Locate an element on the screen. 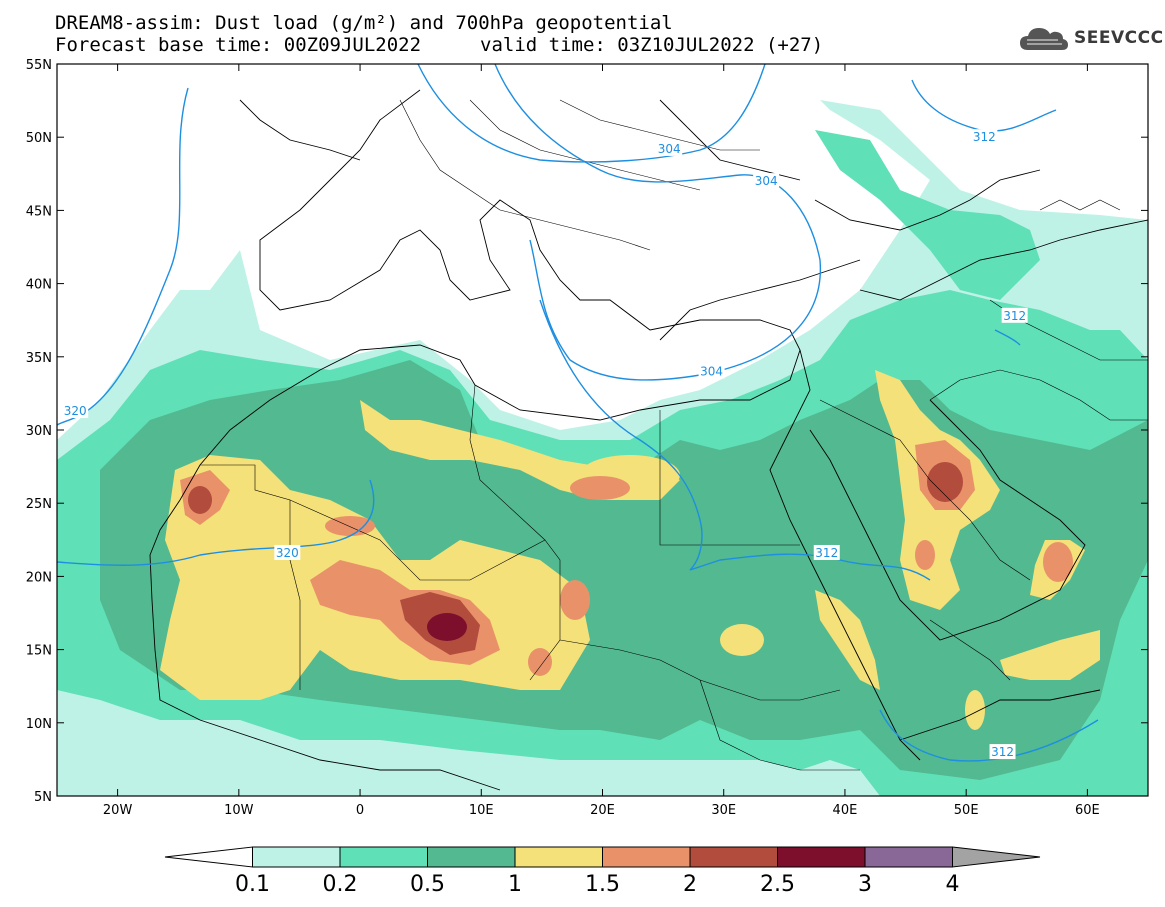  lat-tick-label: 10N is located at coordinates (39, 724).